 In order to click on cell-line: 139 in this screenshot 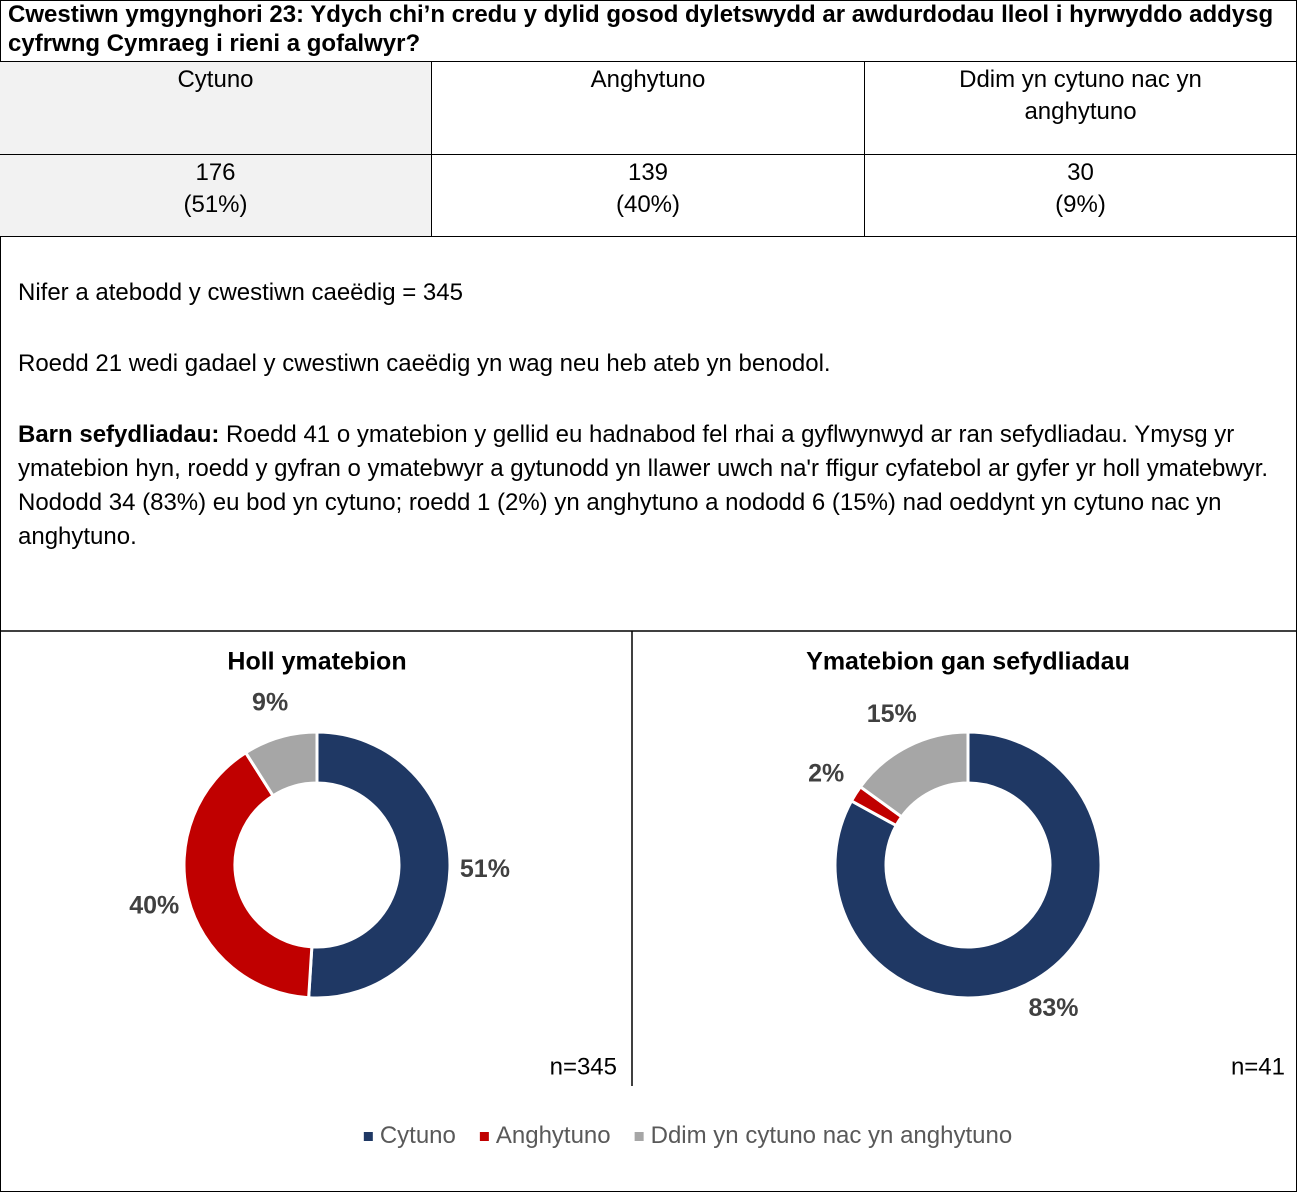, I will do `click(648, 172)`.